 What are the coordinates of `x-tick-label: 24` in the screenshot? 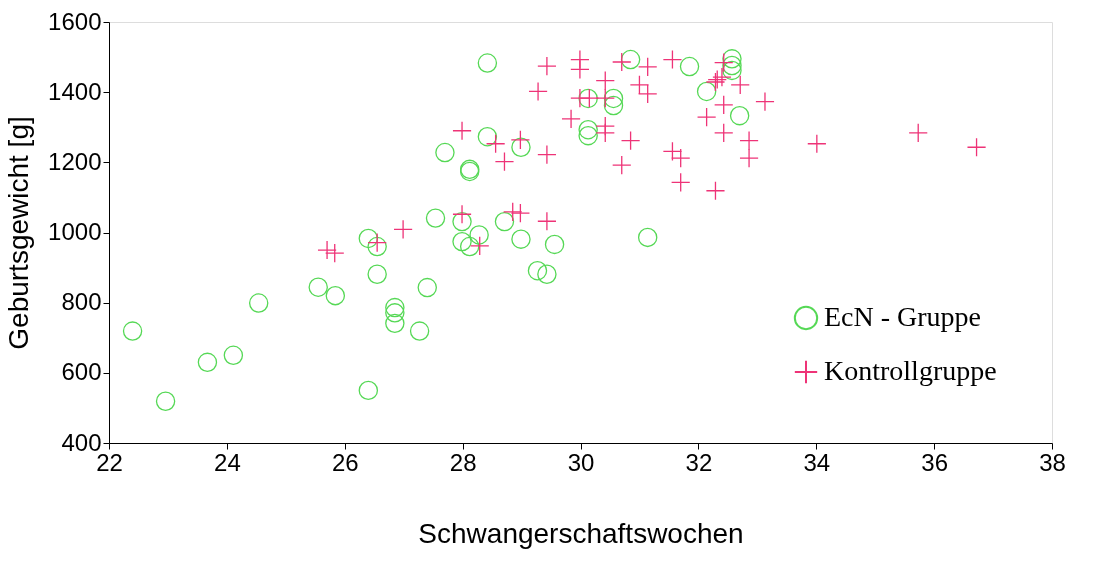 It's located at (227, 462).